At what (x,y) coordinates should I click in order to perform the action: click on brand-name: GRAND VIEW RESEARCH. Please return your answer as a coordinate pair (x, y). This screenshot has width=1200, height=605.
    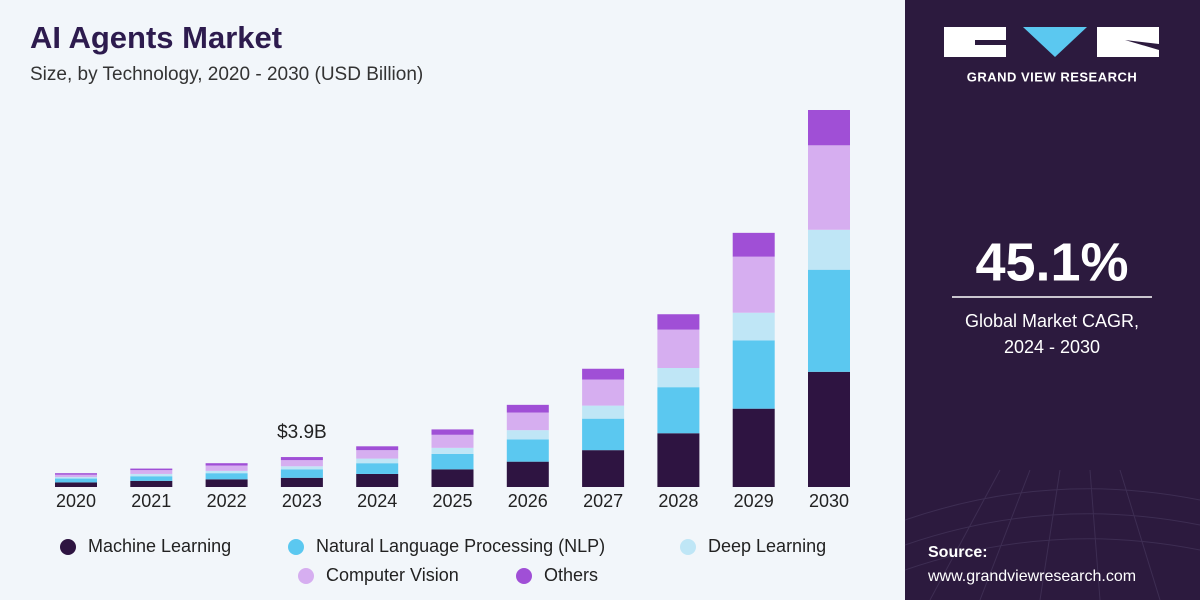
    Looking at the image, I should click on (1052, 76).